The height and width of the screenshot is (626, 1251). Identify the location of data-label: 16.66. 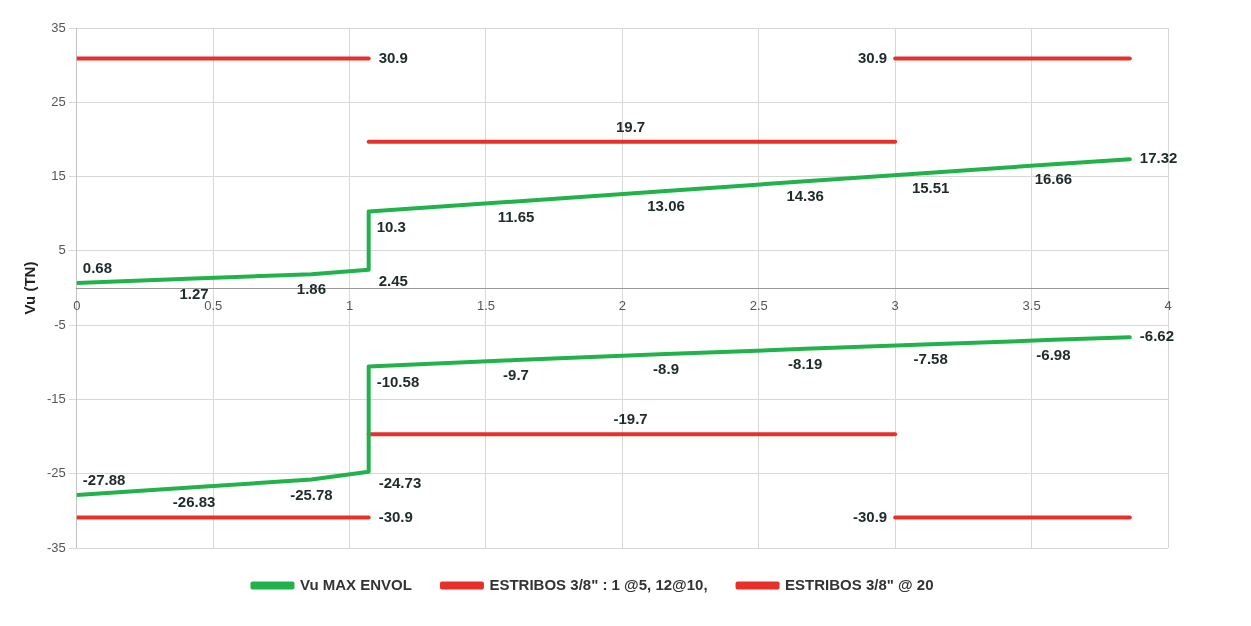
(1053, 179).